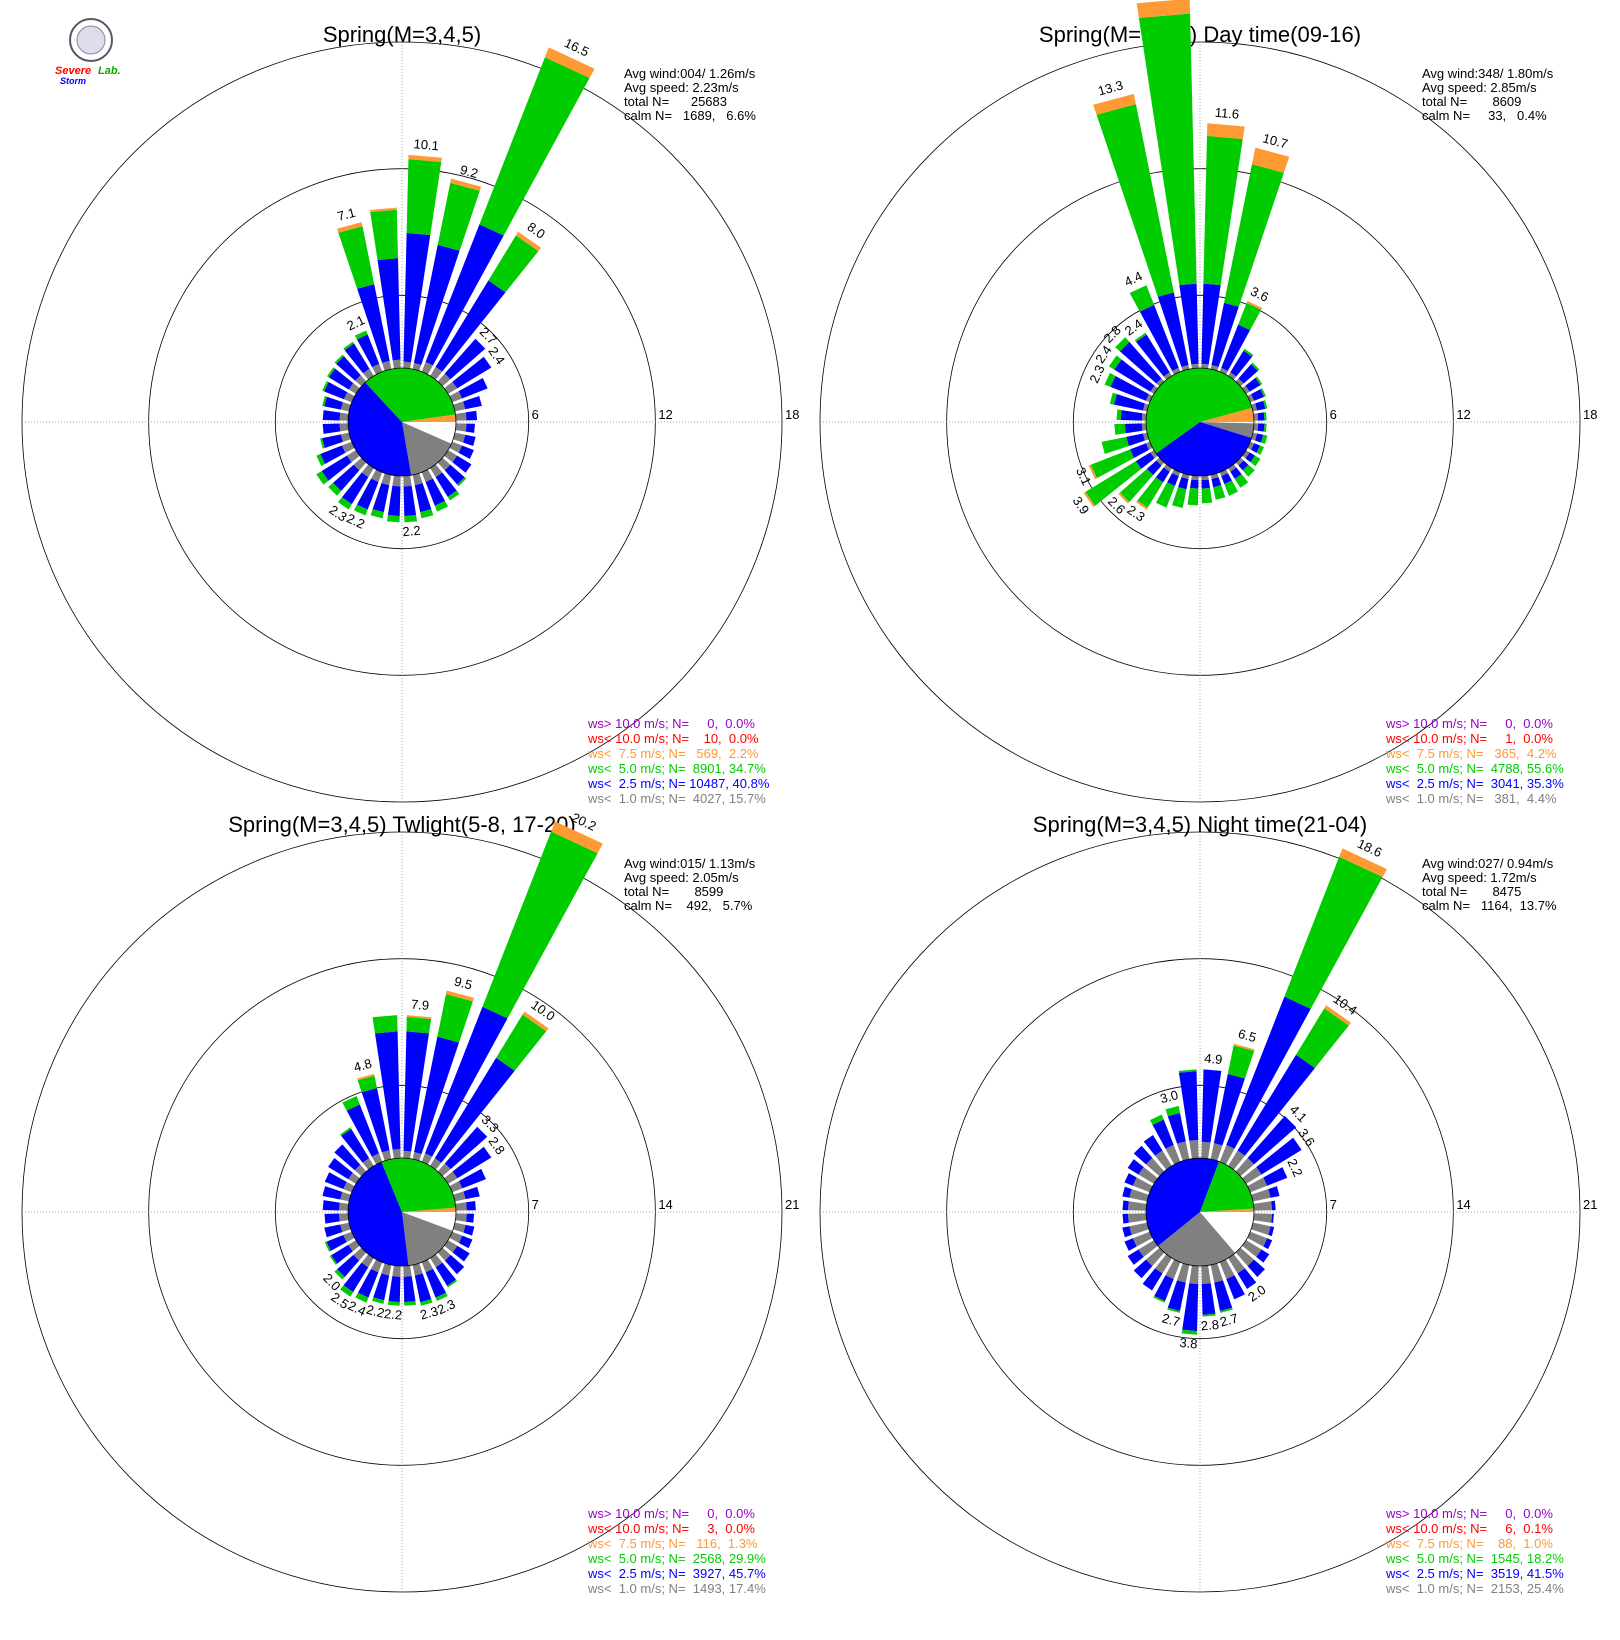 The width and height of the screenshot is (1620, 1640). I want to click on legend-entry: ws< 10.0 m/s; N= 6, 0.1%, so click(1469, 1528).